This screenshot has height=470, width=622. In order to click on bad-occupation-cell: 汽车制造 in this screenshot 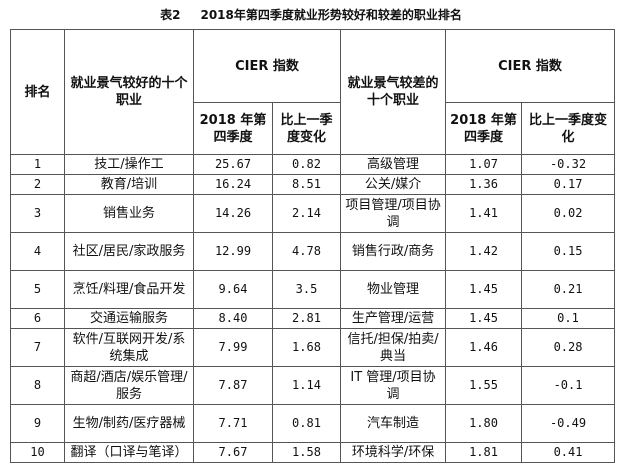, I will do `click(393, 423)`.